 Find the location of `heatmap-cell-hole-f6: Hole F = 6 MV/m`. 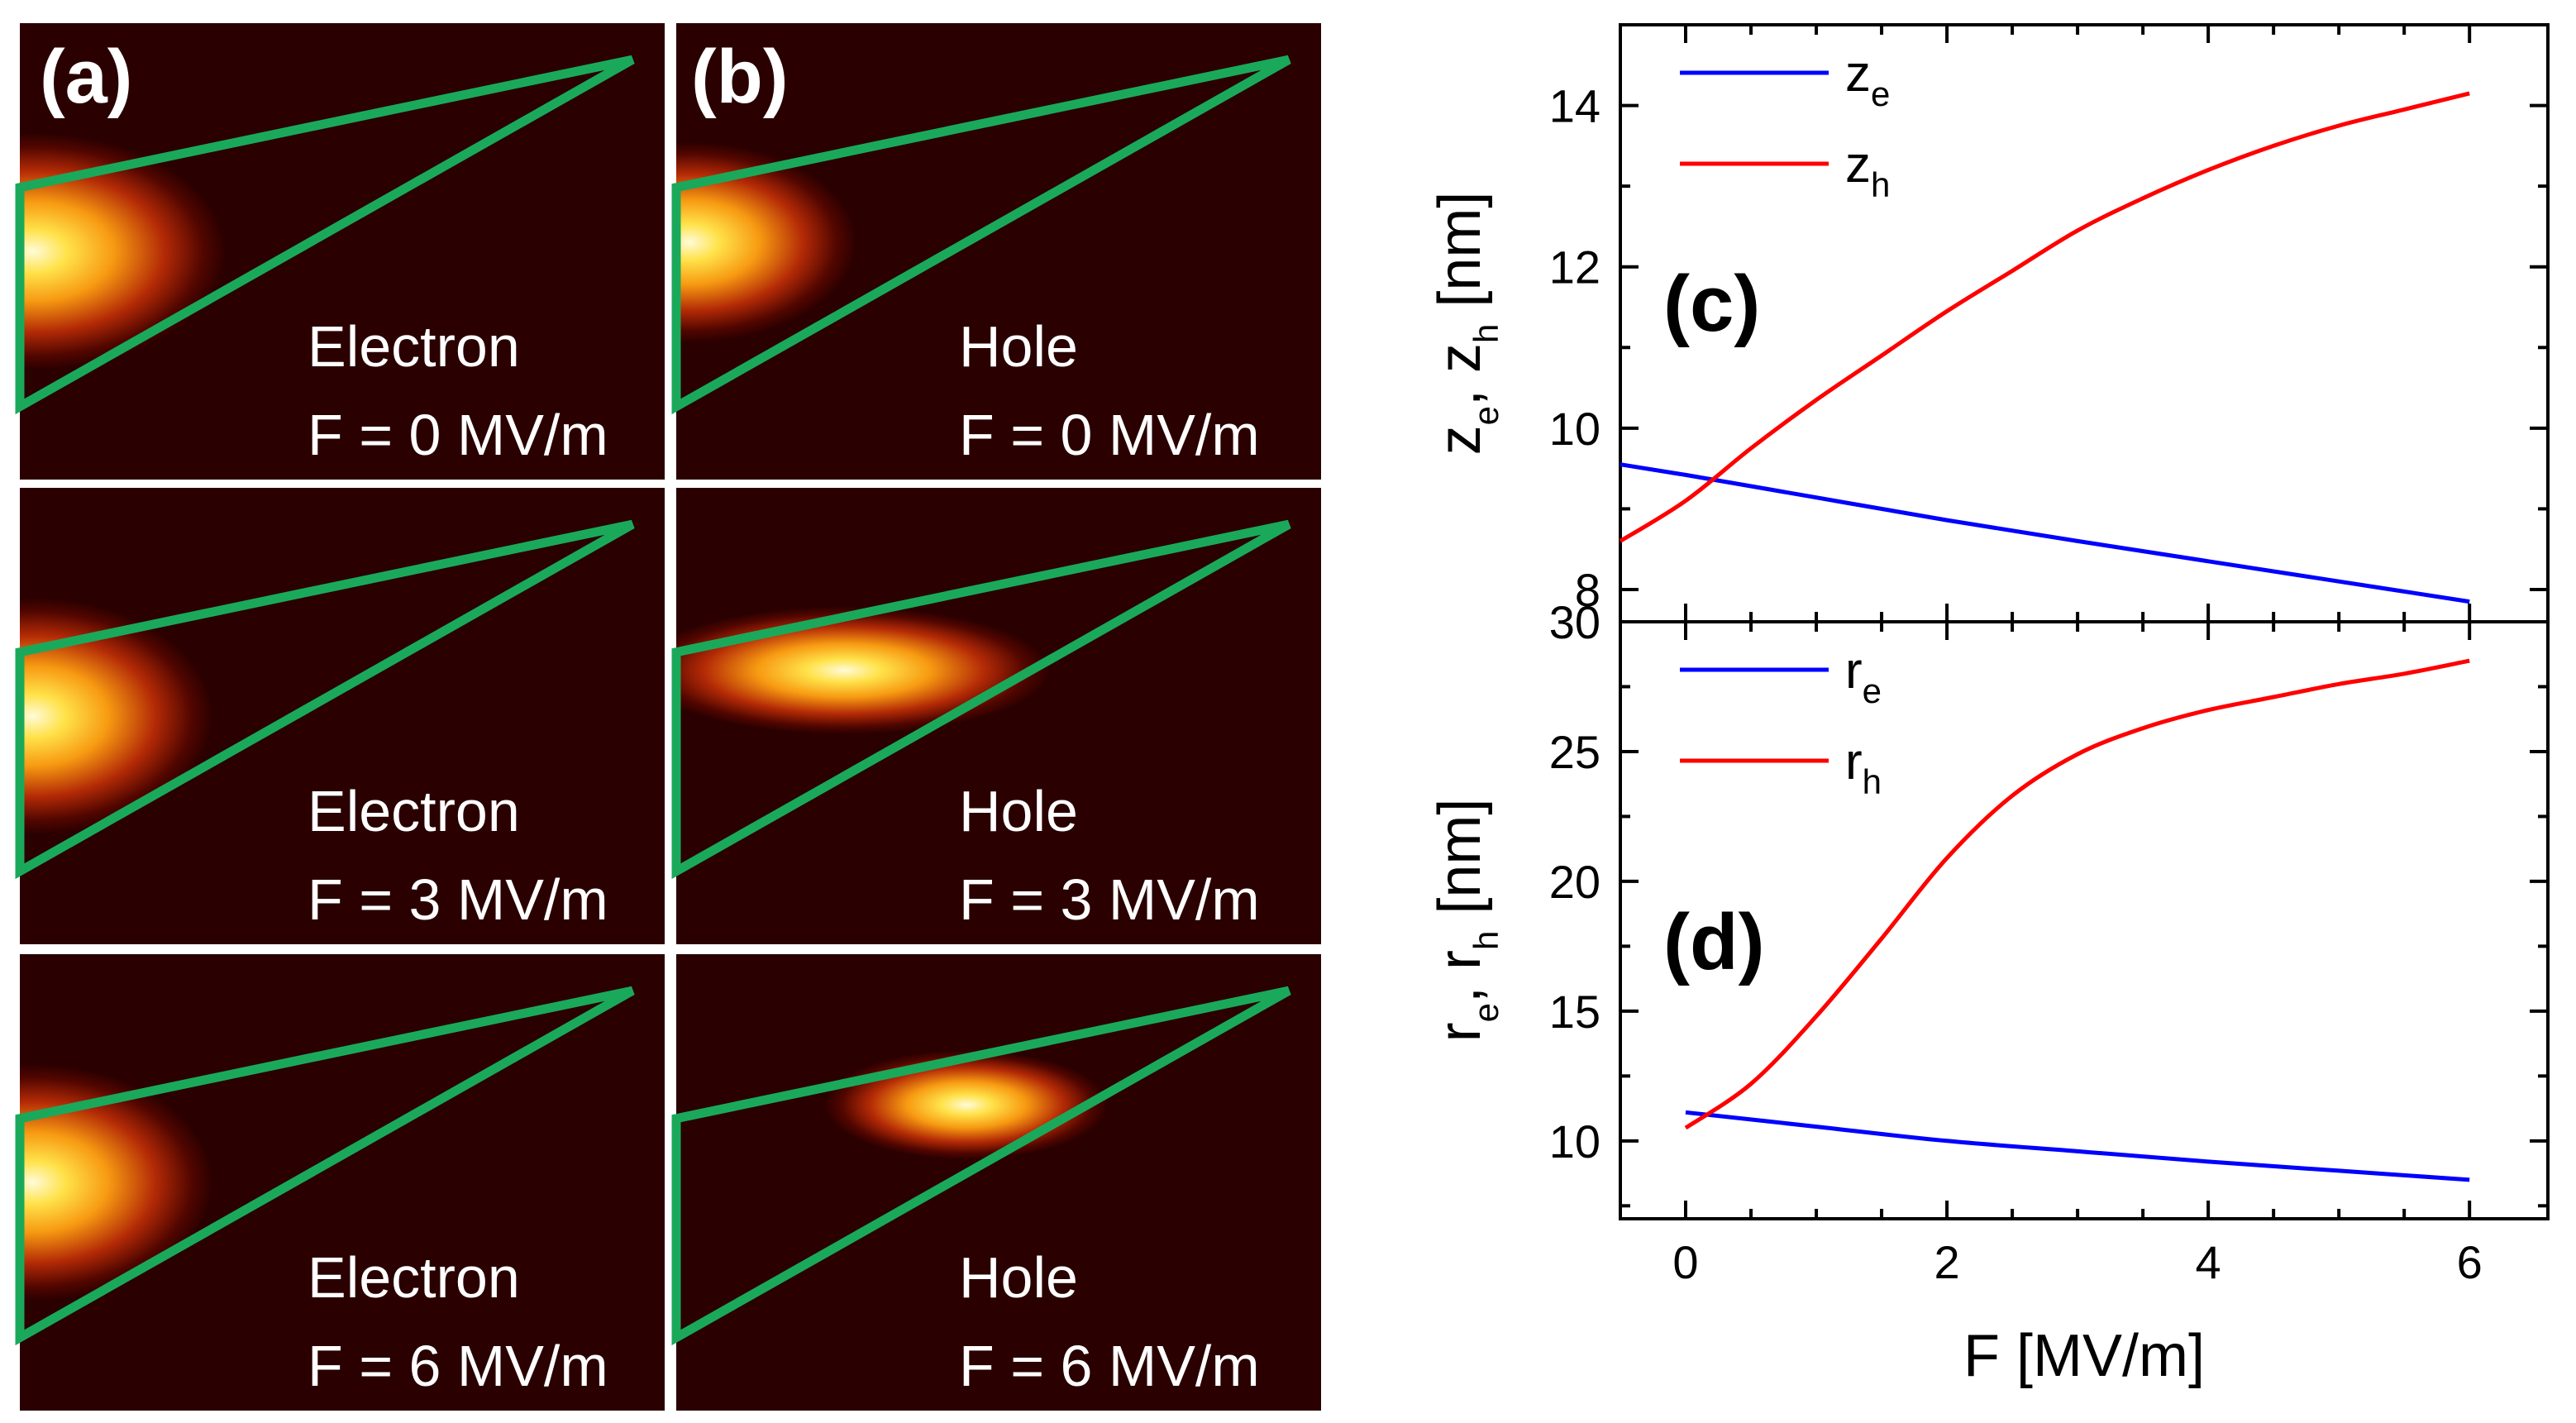

heatmap-cell-hole-f6: Hole F = 6 MV/m is located at coordinates (996, 1182).